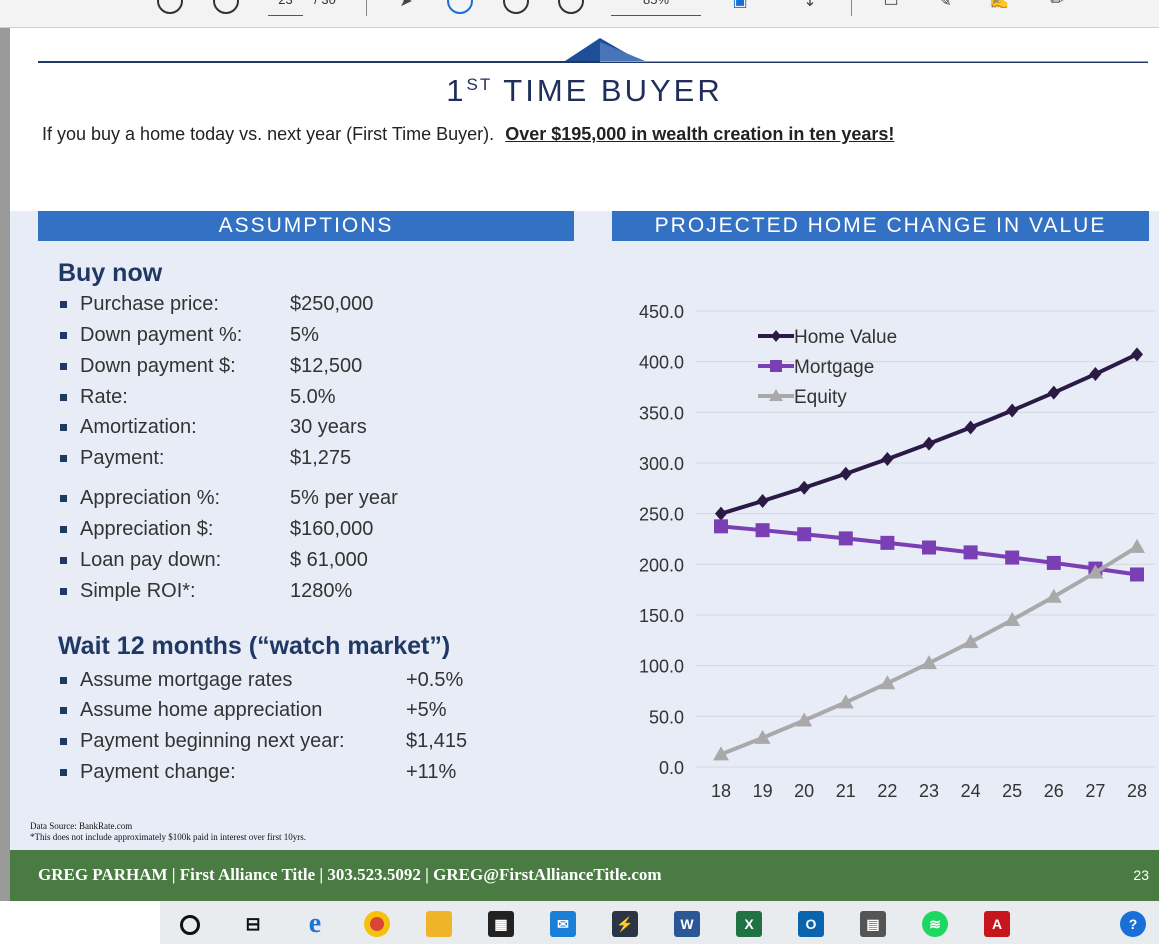  What do you see at coordinates (325, 8) in the screenshot?
I see `page-total: / 30` at bounding box center [325, 8].